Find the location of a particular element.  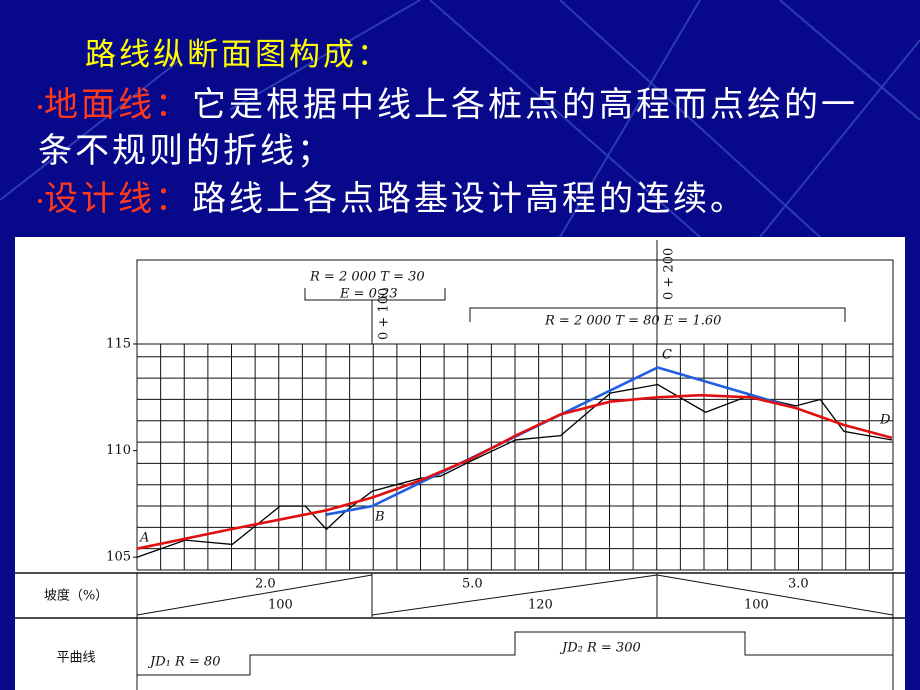

point-label: B is located at coordinates (379, 517).